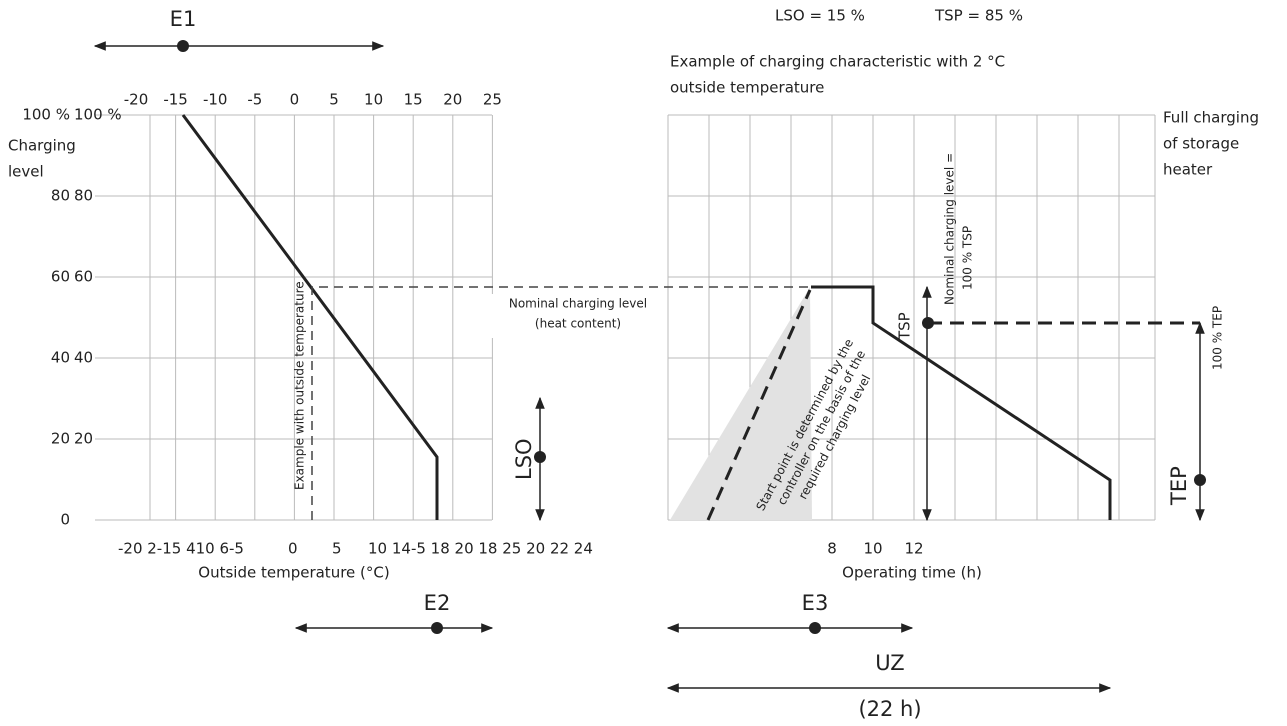 Image resolution: width=1287 pixels, height=726 pixels. Describe the element at coordinates (832, 549) in the screenshot. I see `x-tick-label: 8` at that location.